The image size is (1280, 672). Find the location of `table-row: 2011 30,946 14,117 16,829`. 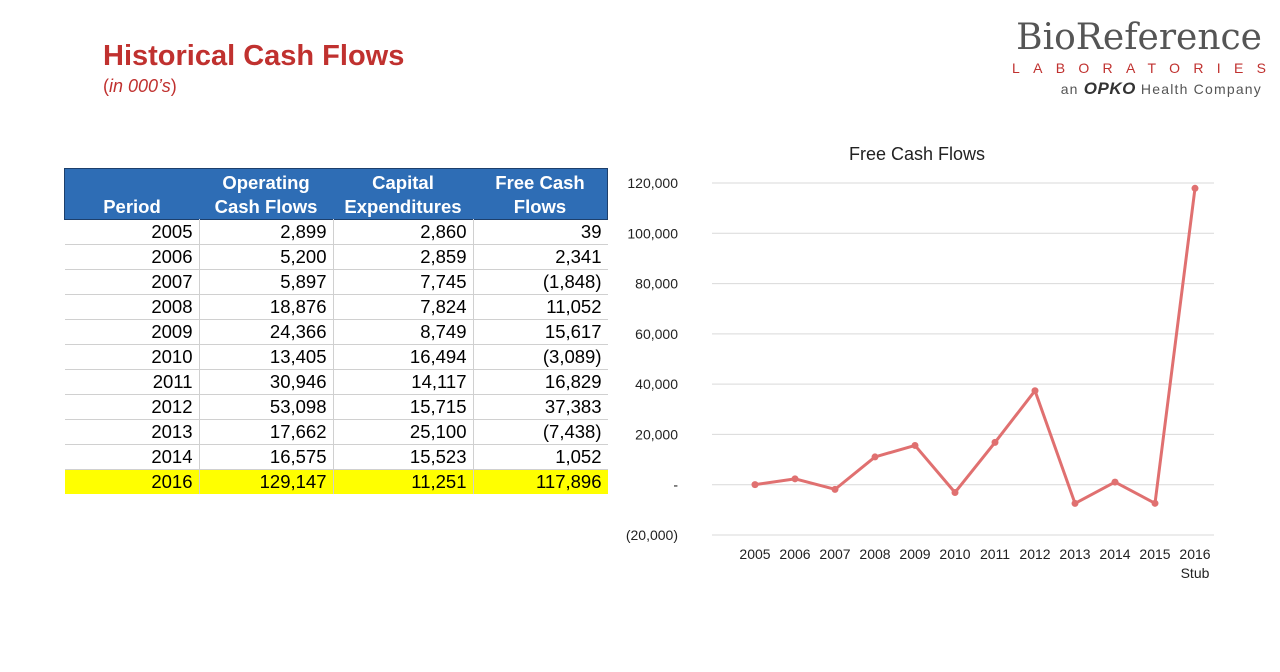

table-row: 2011 30,946 14,117 16,829 is located at coordinates (336, 382).